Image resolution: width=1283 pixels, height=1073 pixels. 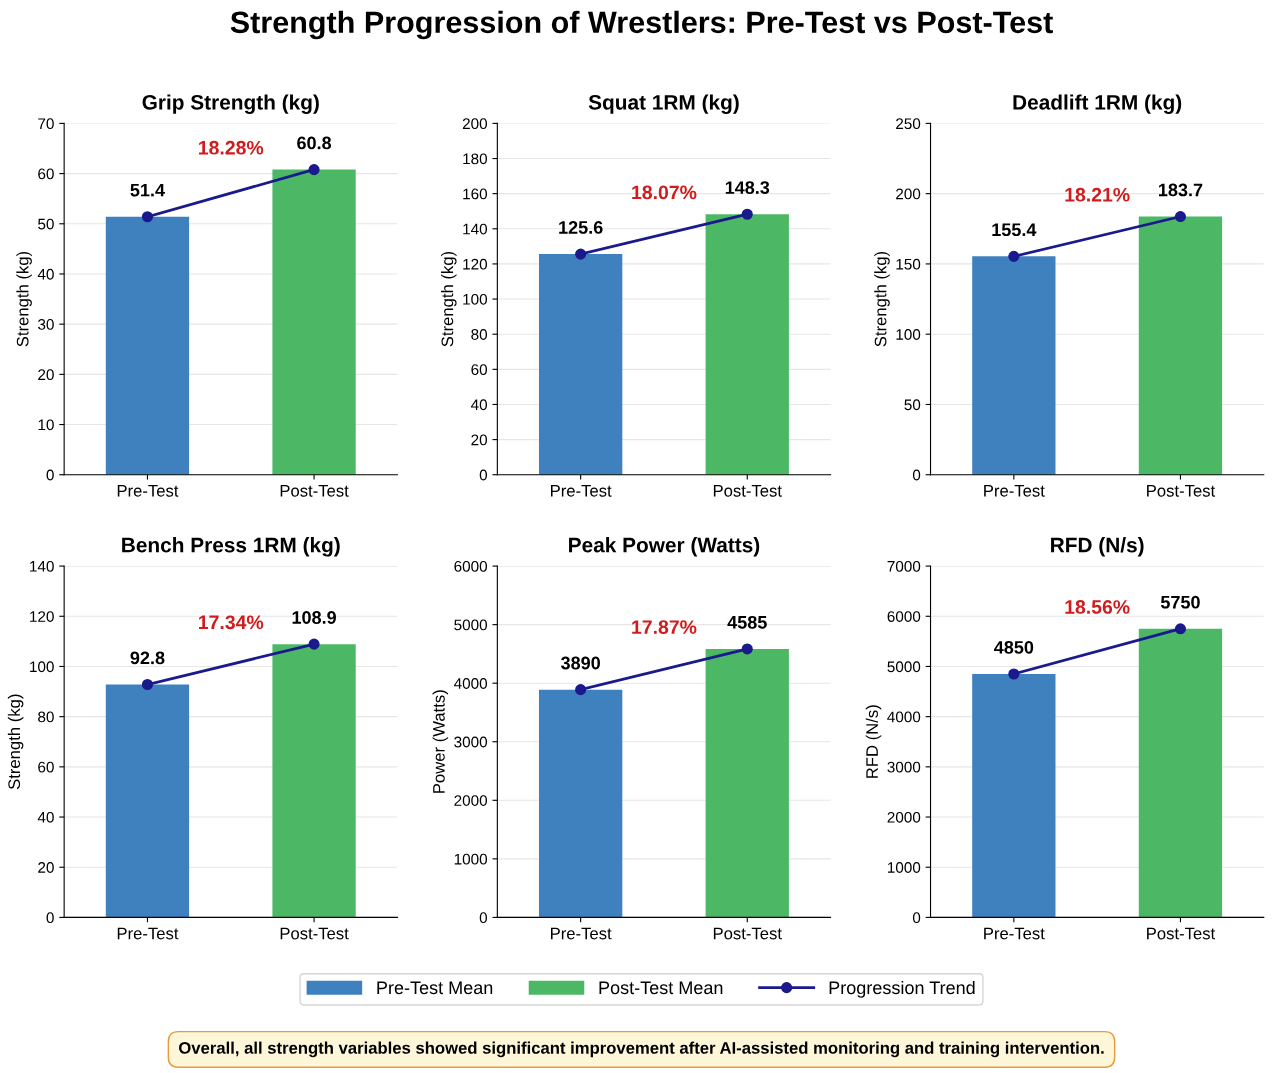 What do you see at coordinates (908, 124) in the screenshot?
I see `y-tick-label: 250` at bounding box center [908, 124].